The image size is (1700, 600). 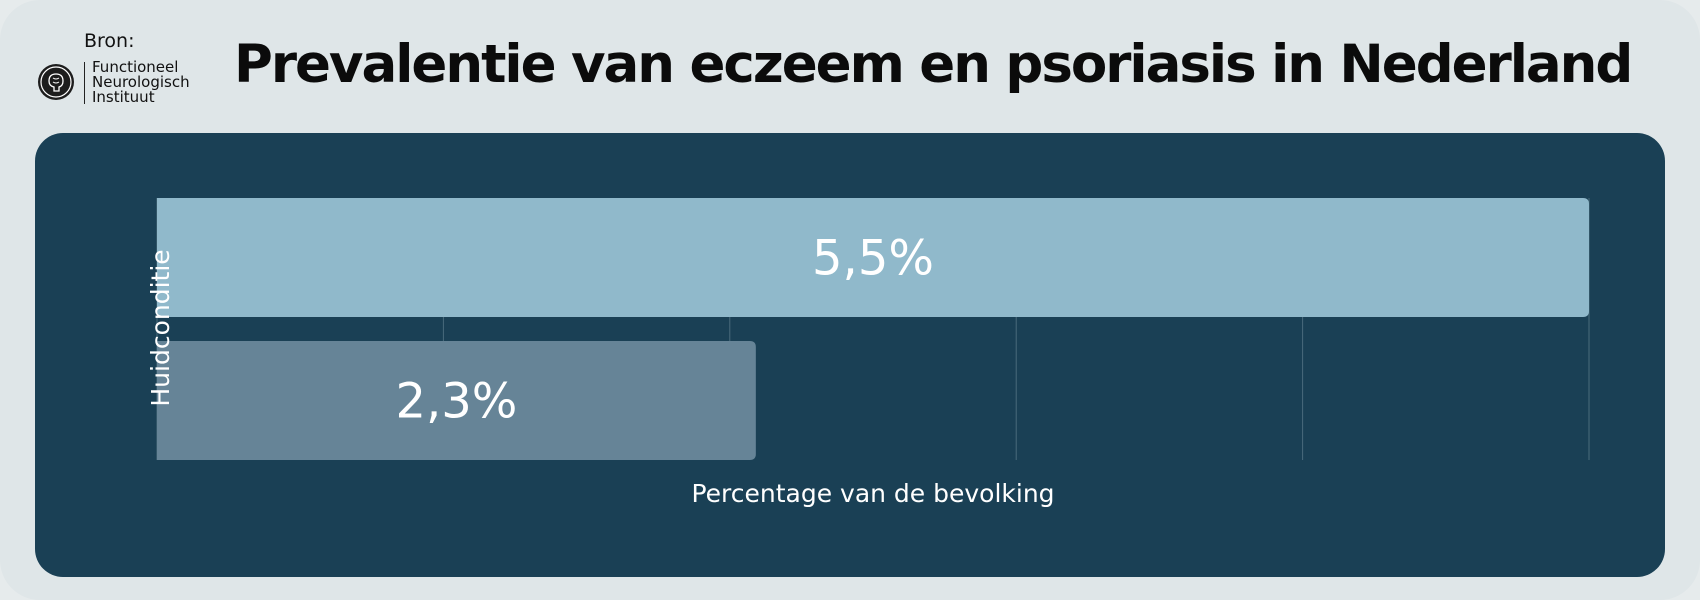 What do you see at coordinates (664, 330) in the screenshot?
I see `bar-labels: 5,5% 2,3%` at bounding box center [664, 330].